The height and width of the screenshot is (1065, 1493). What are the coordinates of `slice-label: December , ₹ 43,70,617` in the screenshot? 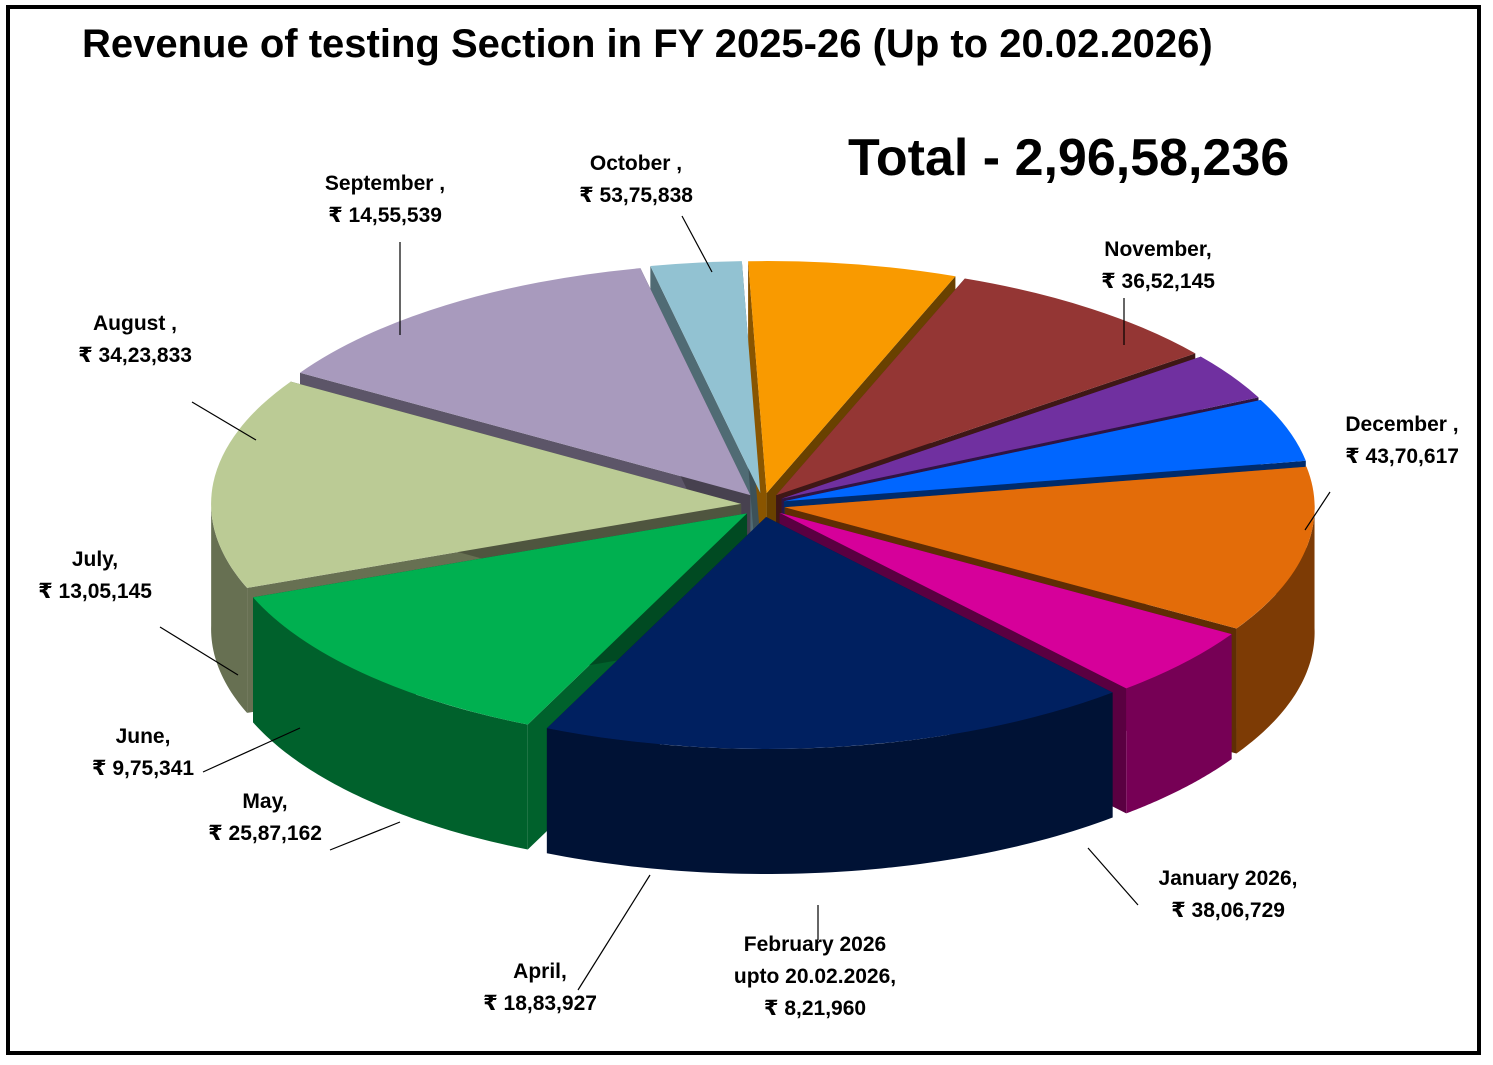 It's located at (1402, 440).